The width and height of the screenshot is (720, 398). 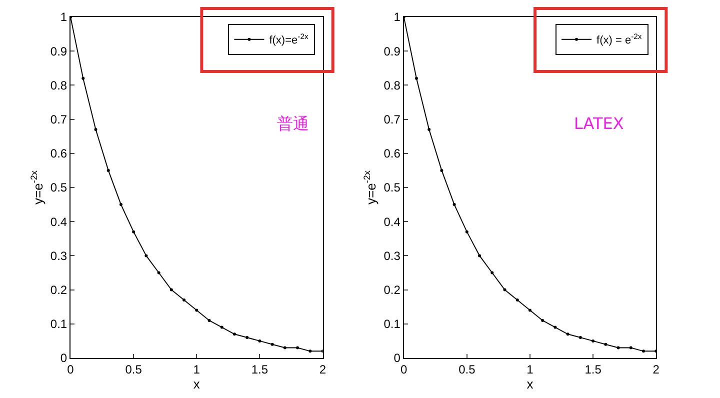 What do you see at coordinates (288, 39) in the screenshot?
I see `legend-label: f(x)=e$^{-2x}$` at bounding box center [288, 39].